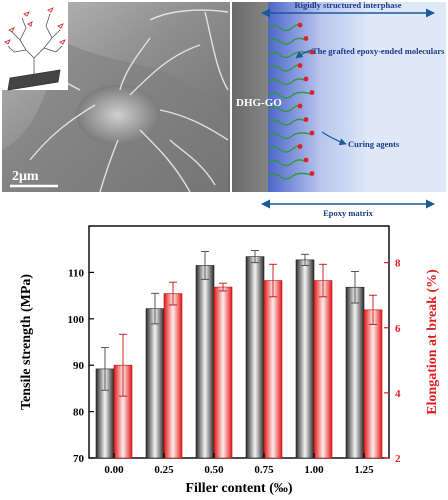 This screenshot has width=448, height=500. What do you see at coordinates (123, 365) in the screenshot?
I see `error-bar-elongation-0.00` at bounding box center [123, 365].